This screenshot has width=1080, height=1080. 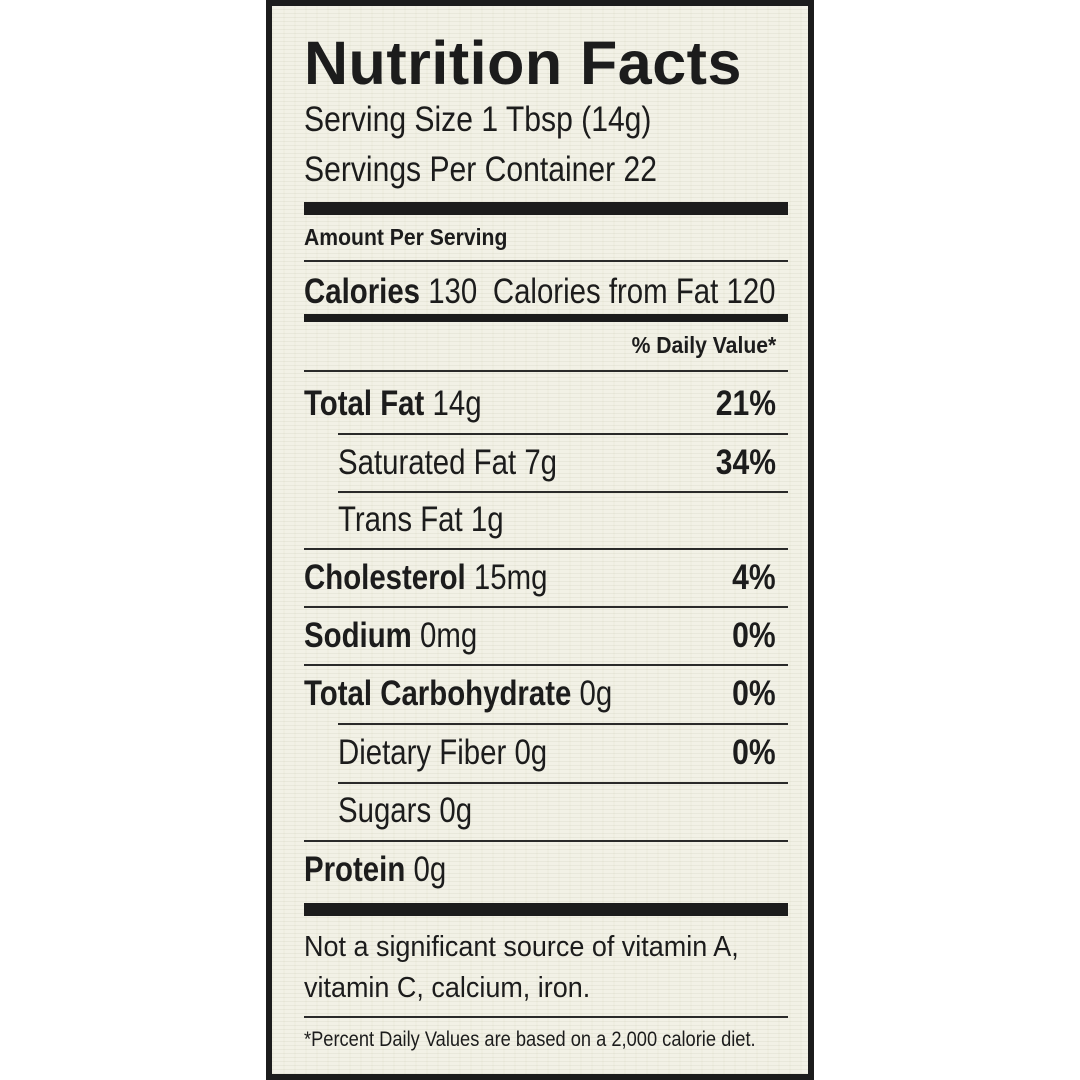 I want to click on nutrient-amount: 7g, so click(x=541, y=462).